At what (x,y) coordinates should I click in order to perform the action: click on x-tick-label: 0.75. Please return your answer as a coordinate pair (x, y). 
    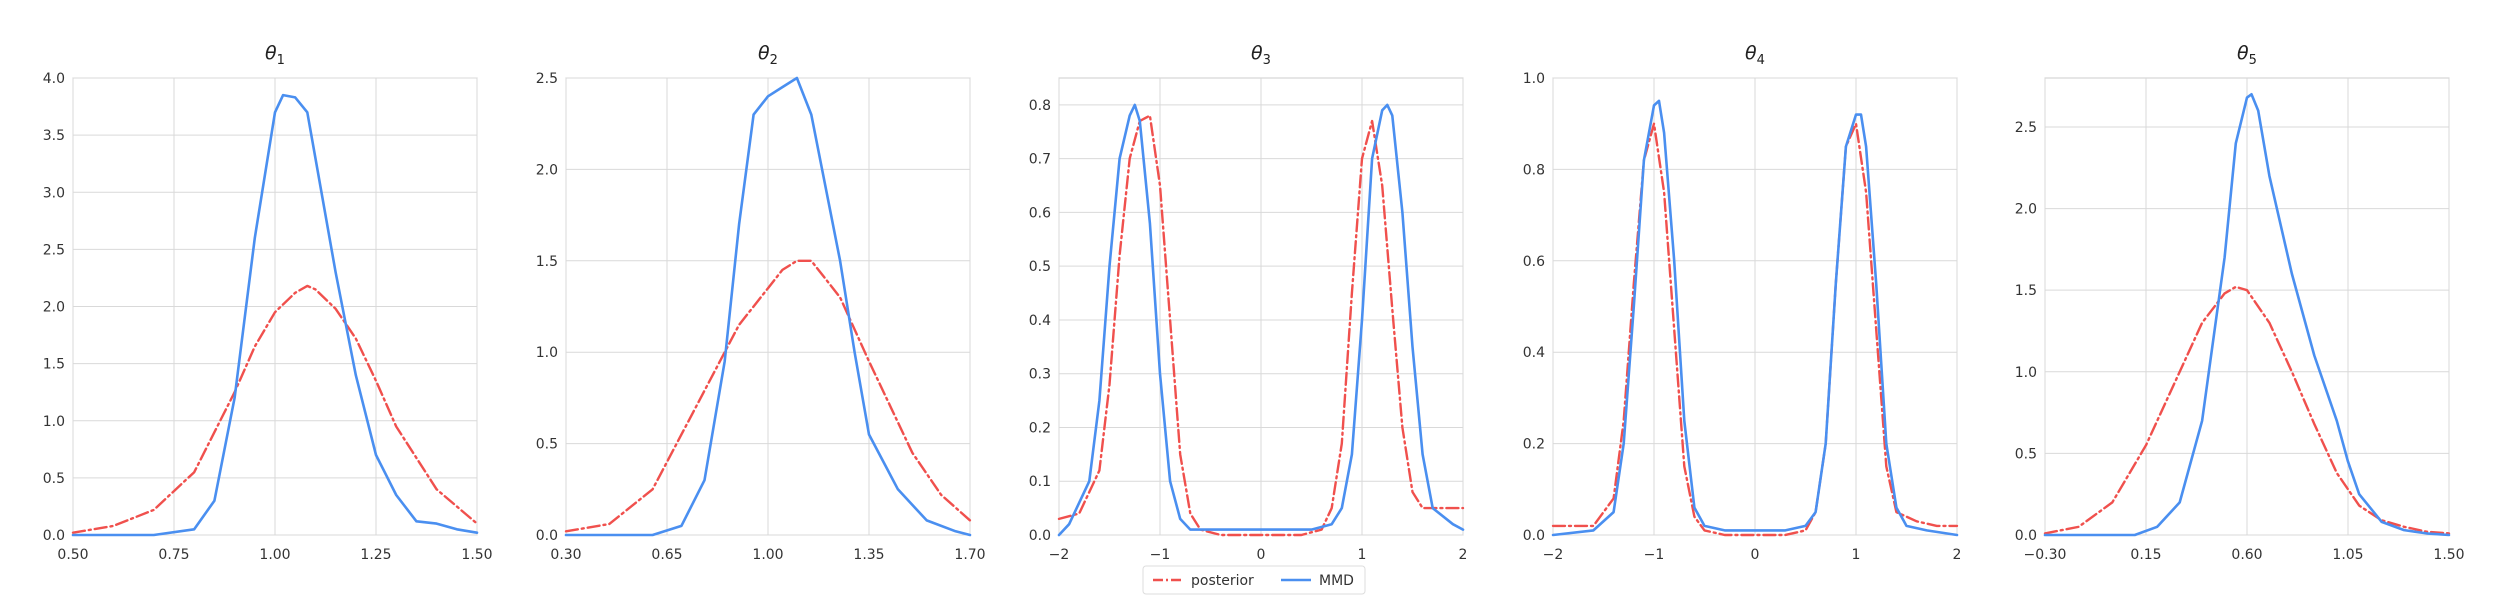
    Looking at the image, I should click on (173, 555).